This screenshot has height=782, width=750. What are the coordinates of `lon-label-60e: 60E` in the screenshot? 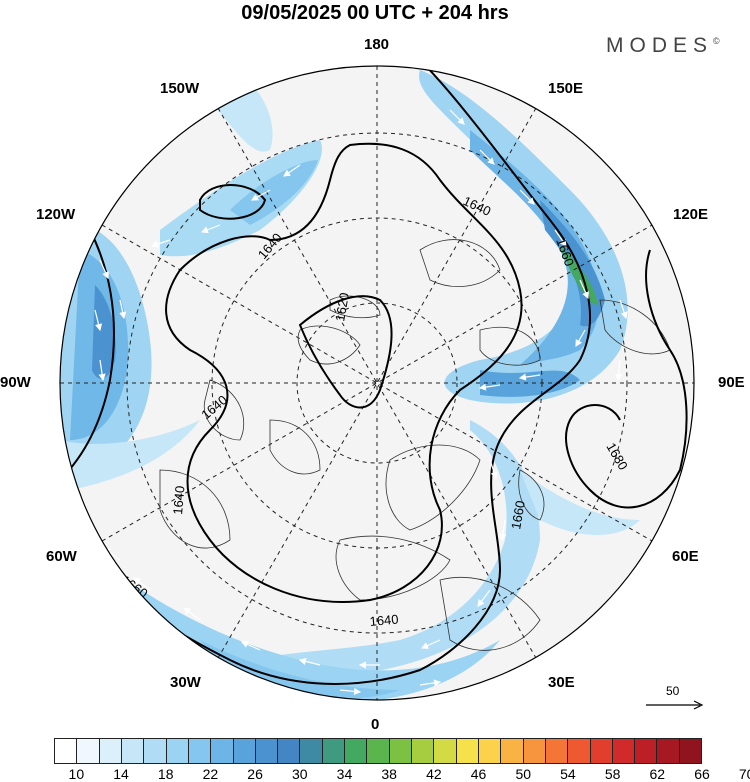 It's located at (685, 556).